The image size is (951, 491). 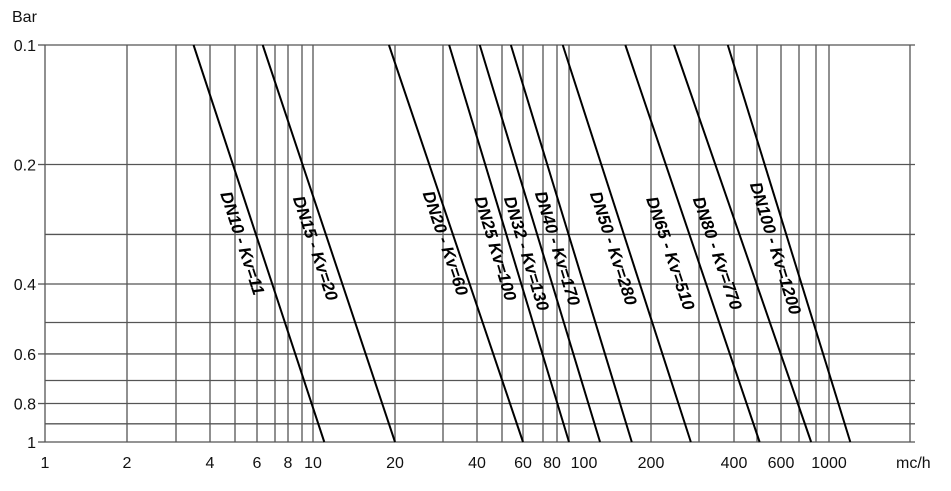 What do you see at coordinates (25, 405) in the screenshot?
I see `y-tick-label: 0.8` at bounding box center [25, 405].